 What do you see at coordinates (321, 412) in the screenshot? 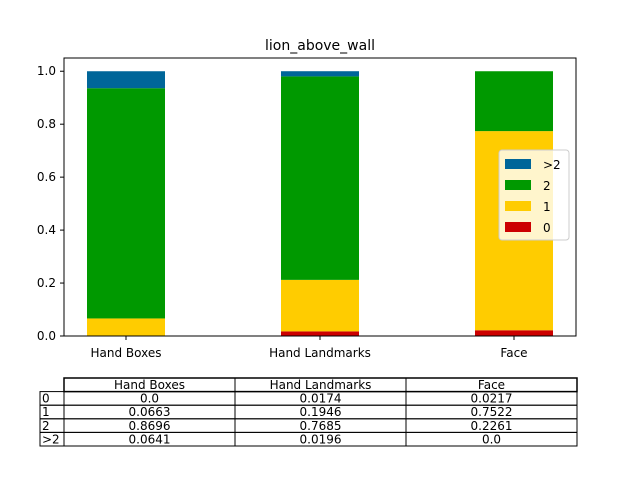
I see `table-cell-1-1: 0.1946` at bounding box center [321, 412].